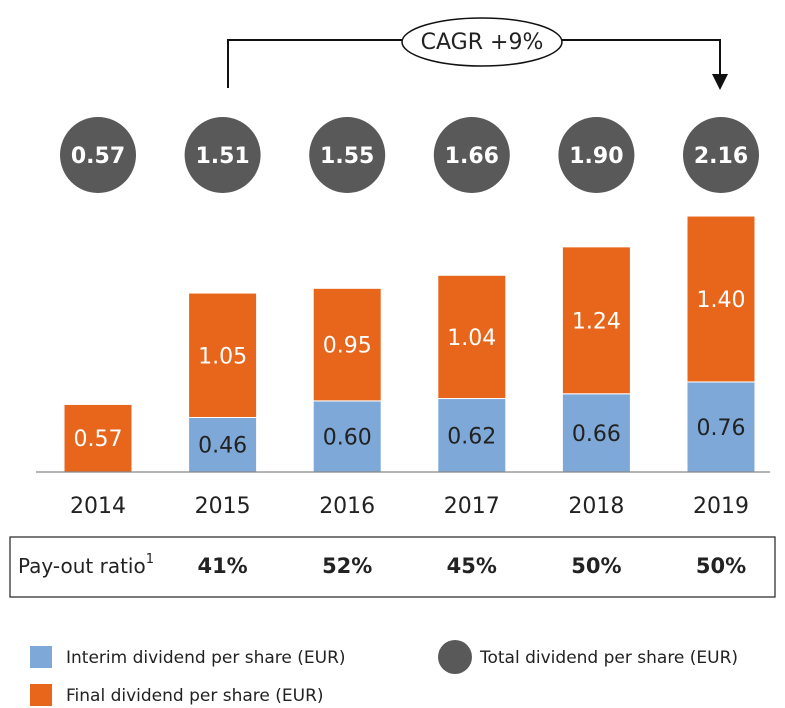  I want to click on legend-label: Interim dividend per share (EUR), so click(206, 658).